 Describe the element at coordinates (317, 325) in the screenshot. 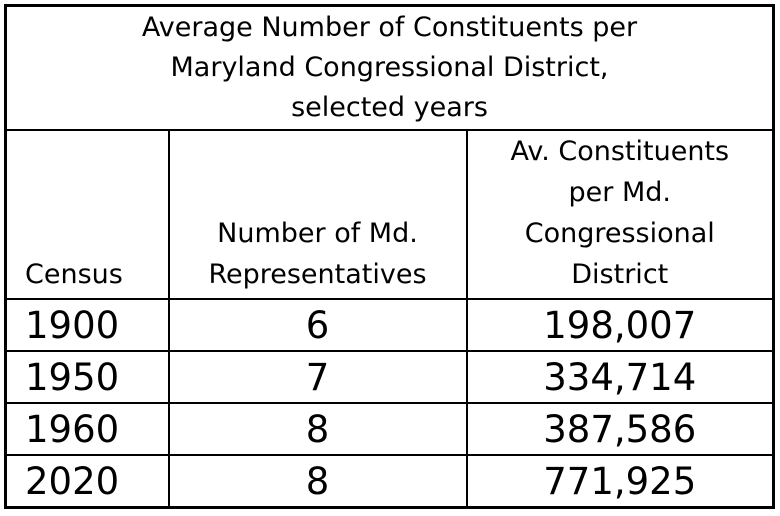

I see `cell-representatives: 6` at that location.